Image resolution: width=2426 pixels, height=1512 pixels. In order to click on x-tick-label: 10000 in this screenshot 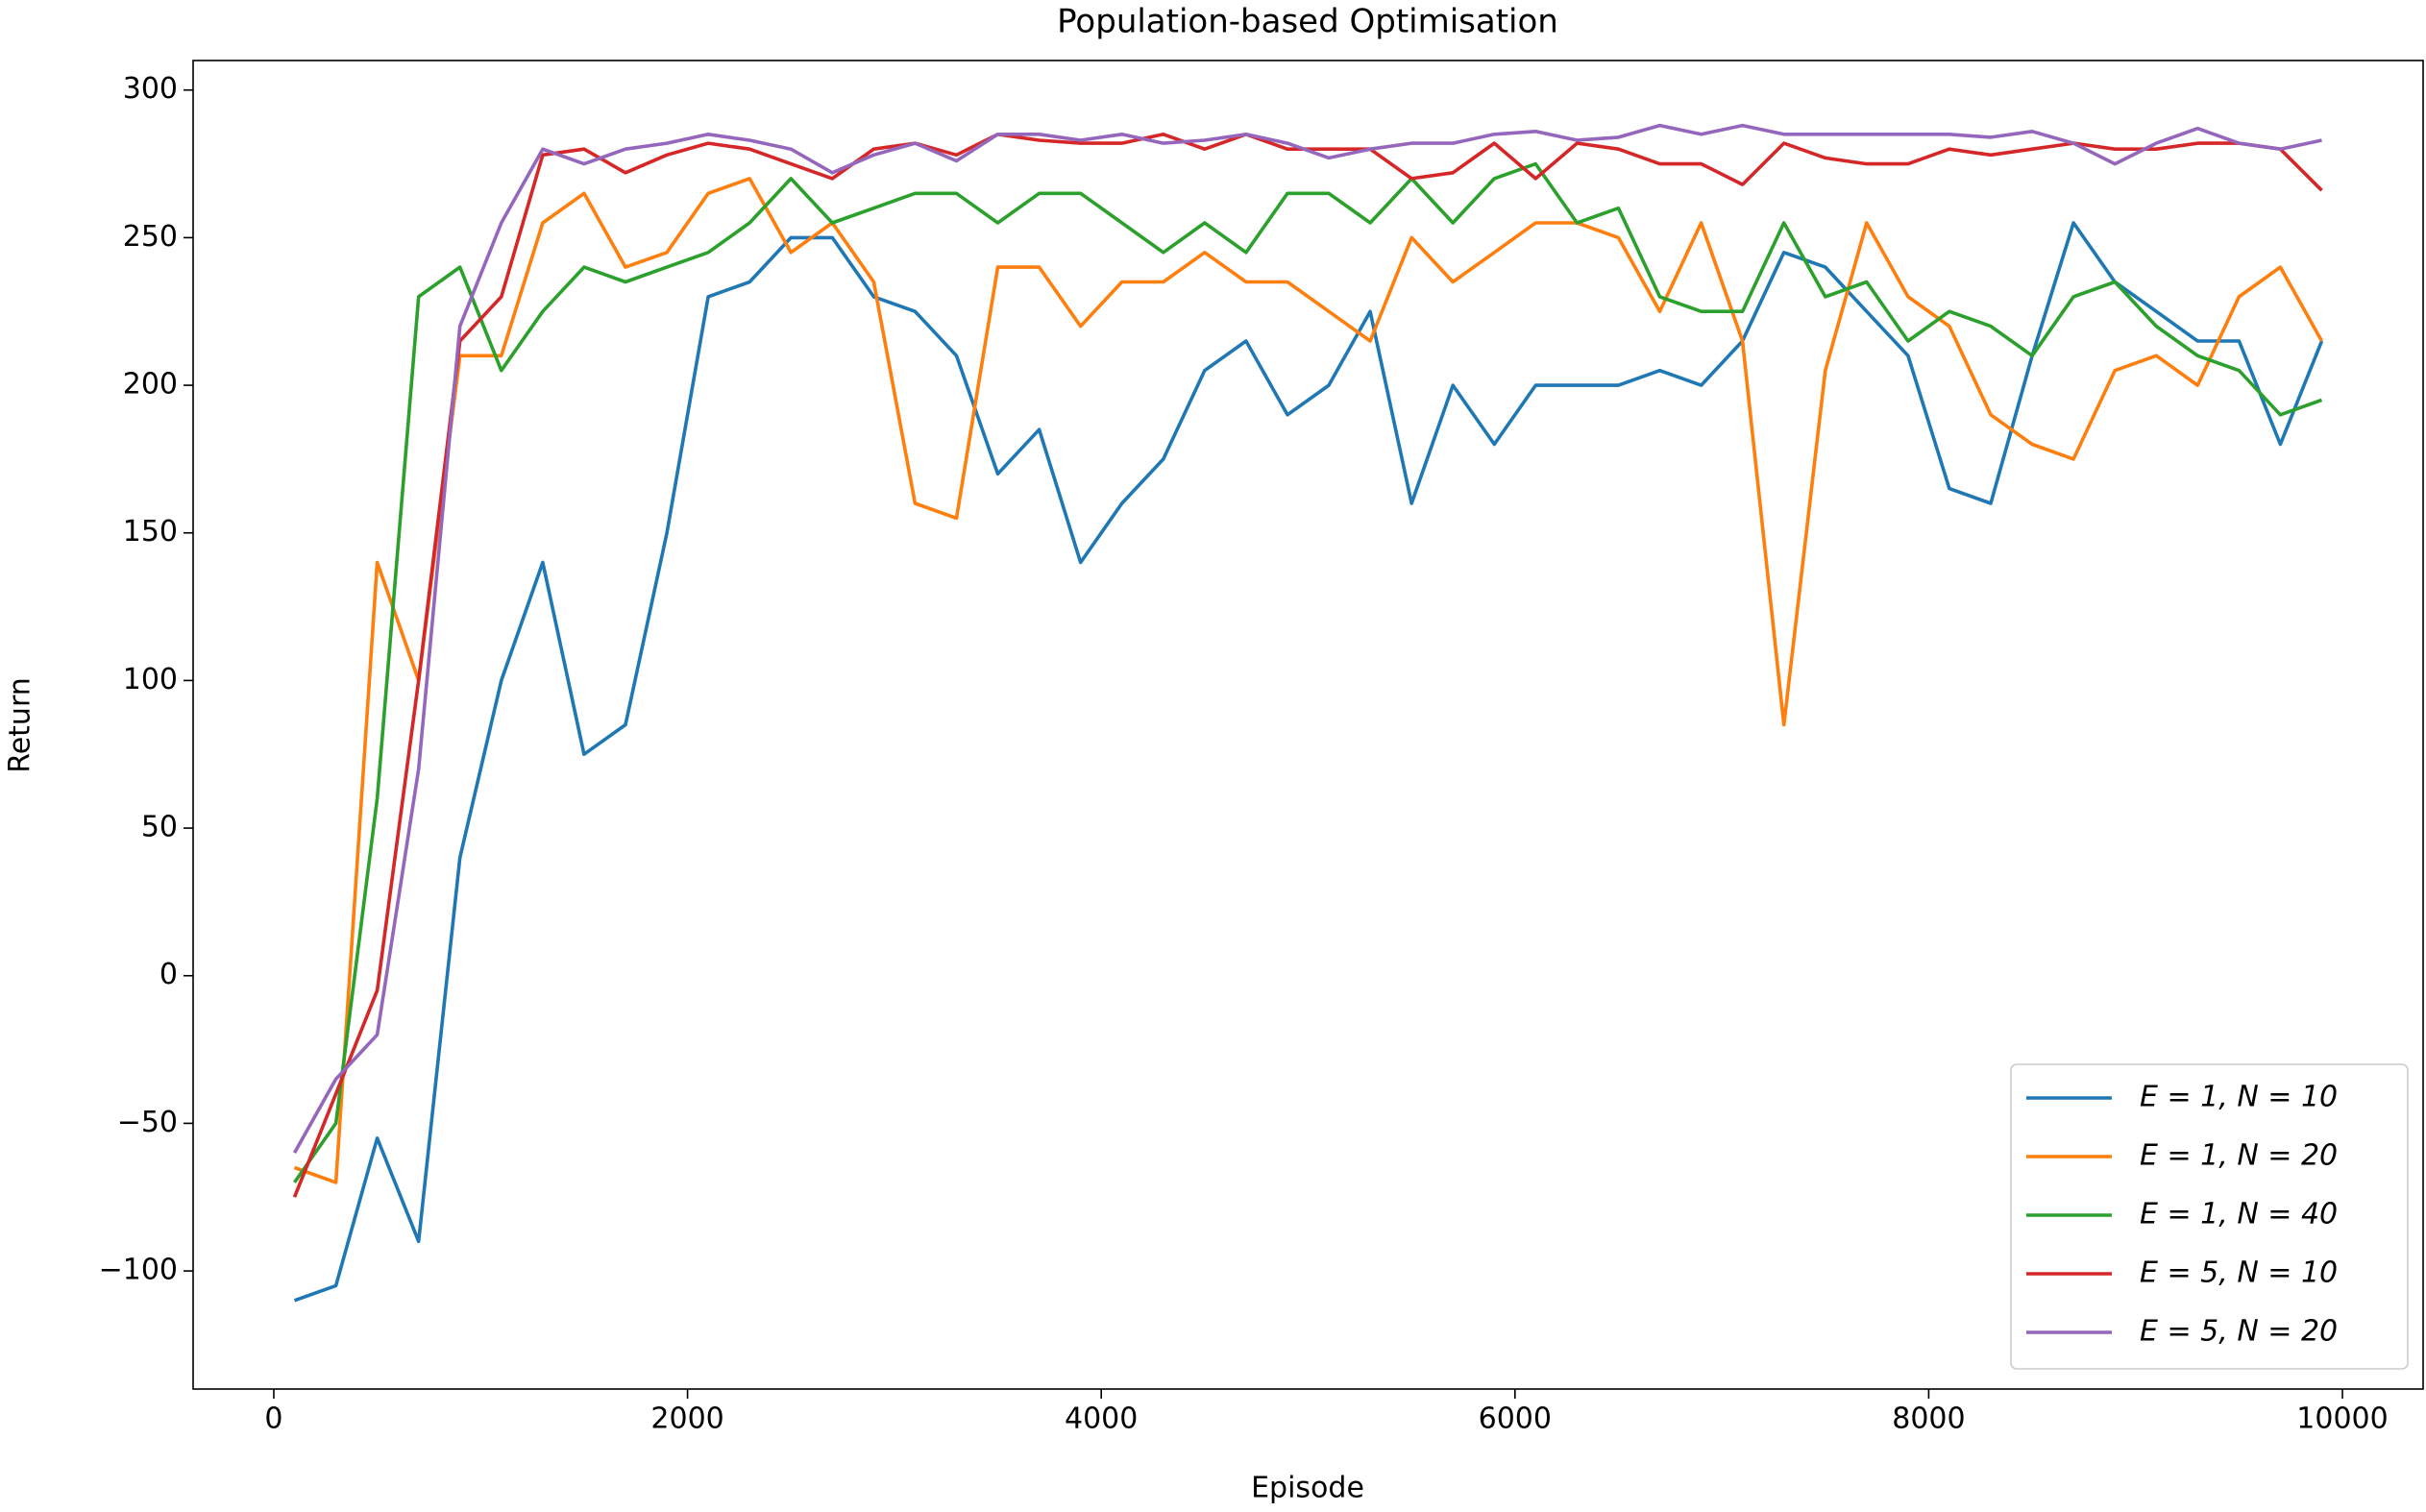, I will do `click(2342, 1419)`.